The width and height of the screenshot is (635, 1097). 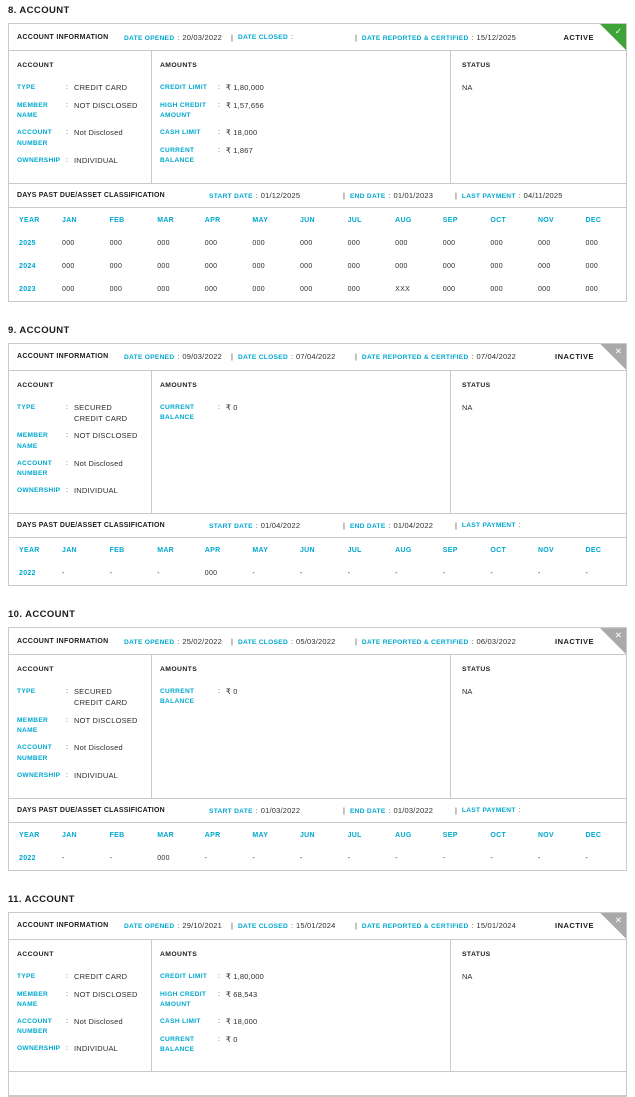 I want to click on month-column-header: AUG, so click(x=403, y=835).